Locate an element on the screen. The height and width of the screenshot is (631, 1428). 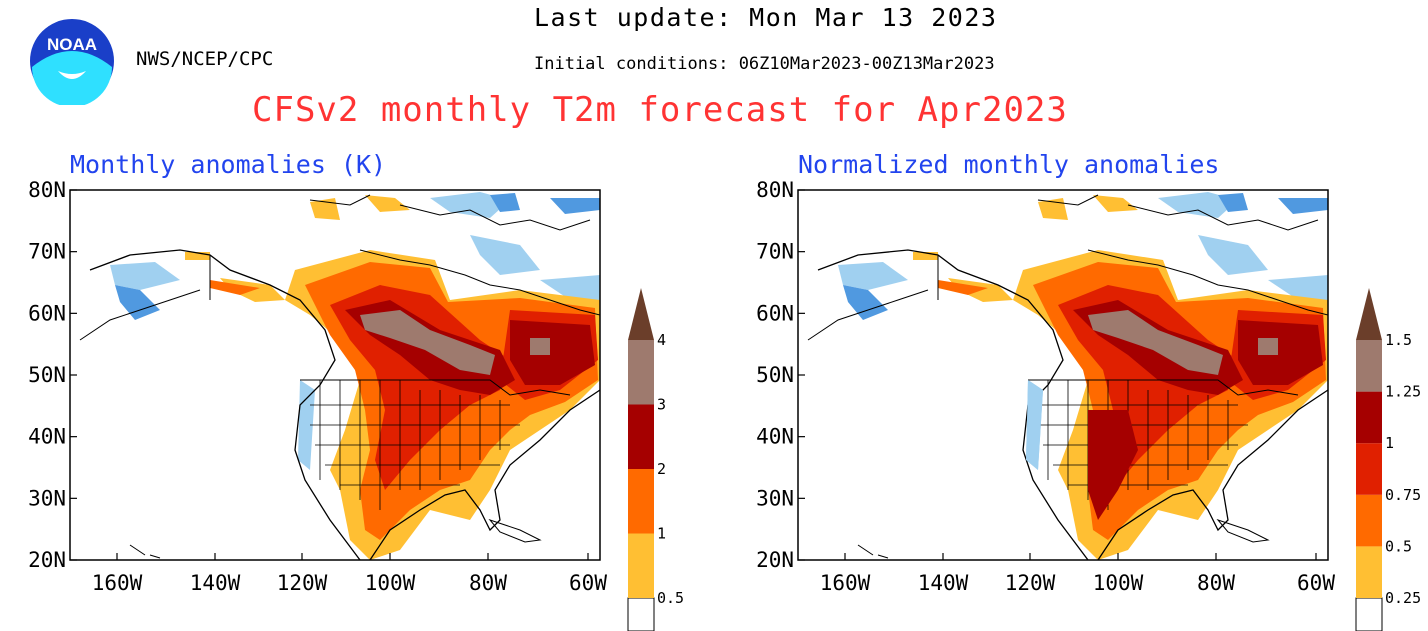
colorbar-label: 0.75 is located at coordinates (1403, 495).